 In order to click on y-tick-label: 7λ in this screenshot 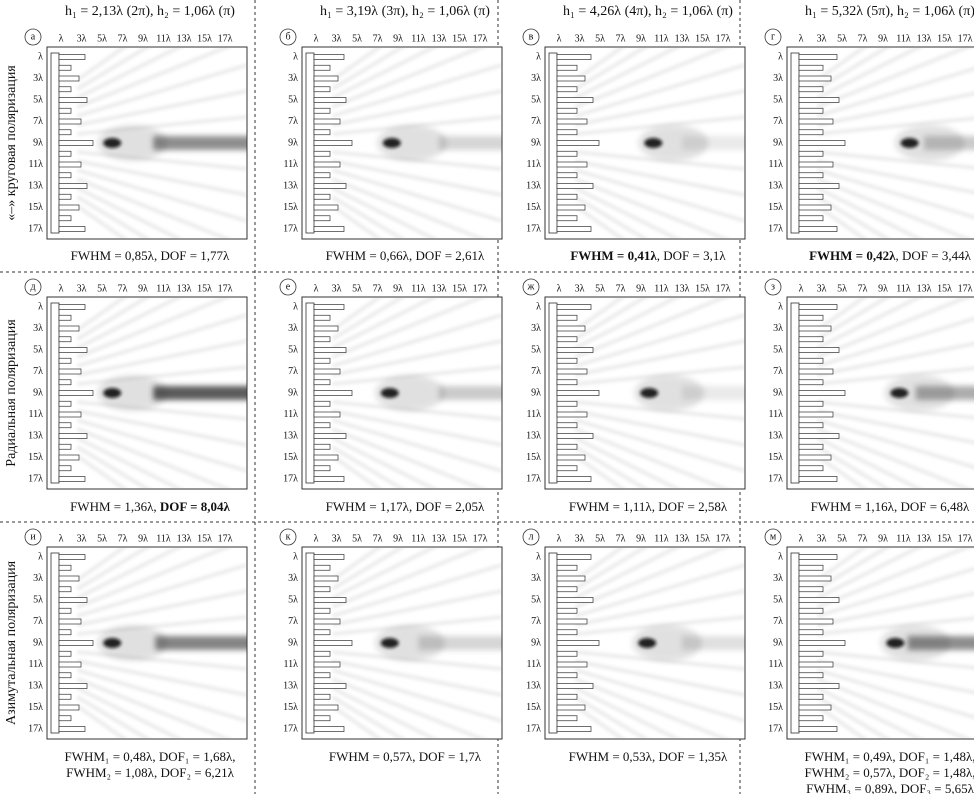, I will do `click(38, 371)`.